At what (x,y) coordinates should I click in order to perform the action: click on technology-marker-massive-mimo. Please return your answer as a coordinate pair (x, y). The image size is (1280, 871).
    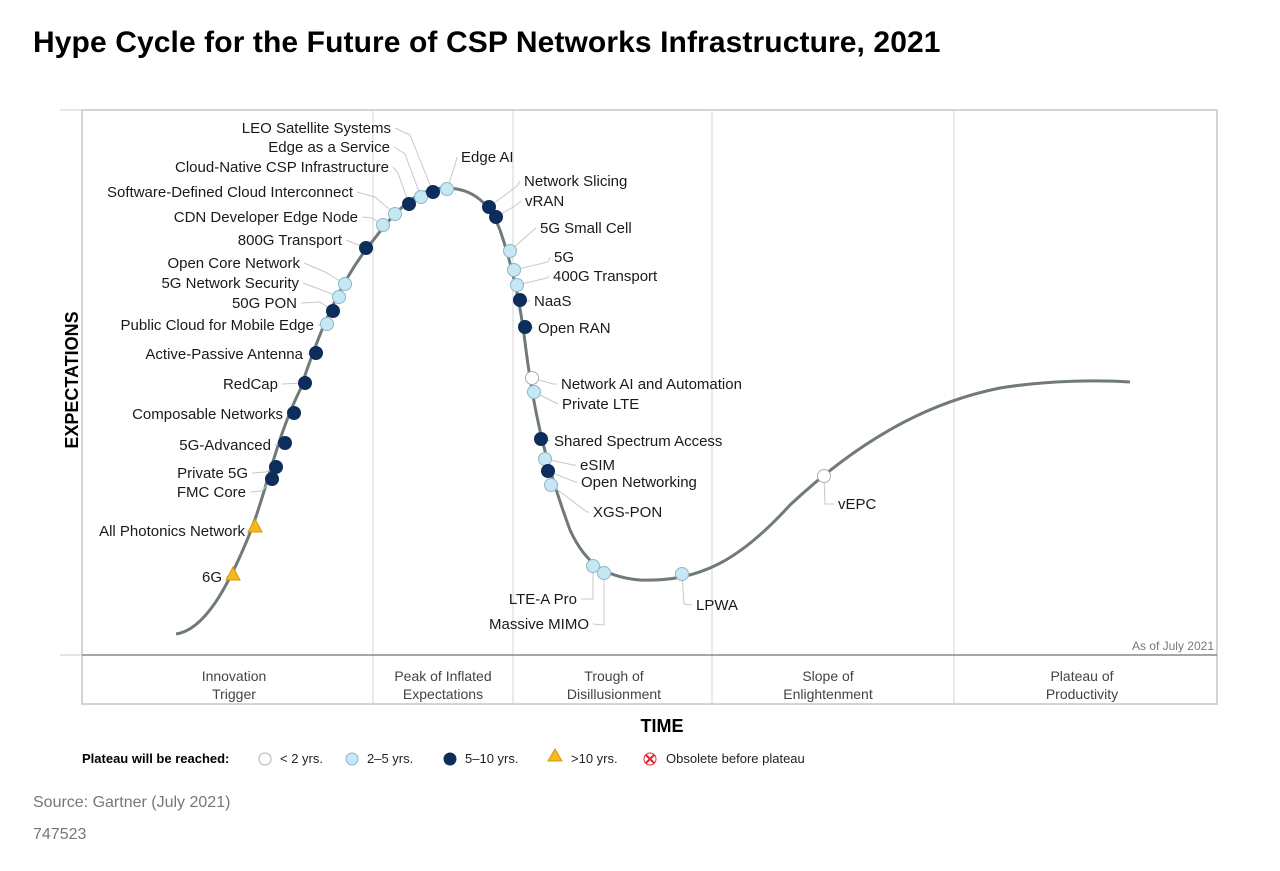
    Looking at the image, I should click on (604, 573).